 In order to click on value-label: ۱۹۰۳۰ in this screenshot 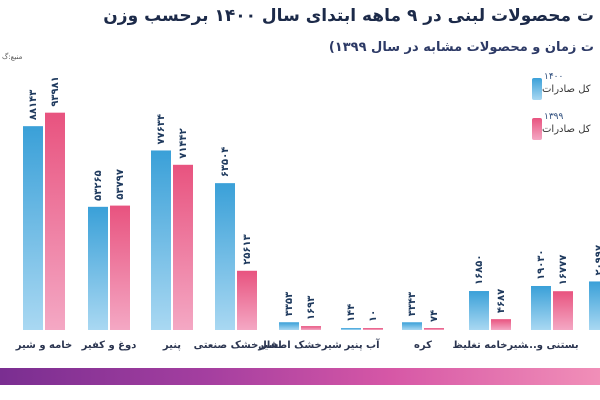, I will do `click(541, 264)`.